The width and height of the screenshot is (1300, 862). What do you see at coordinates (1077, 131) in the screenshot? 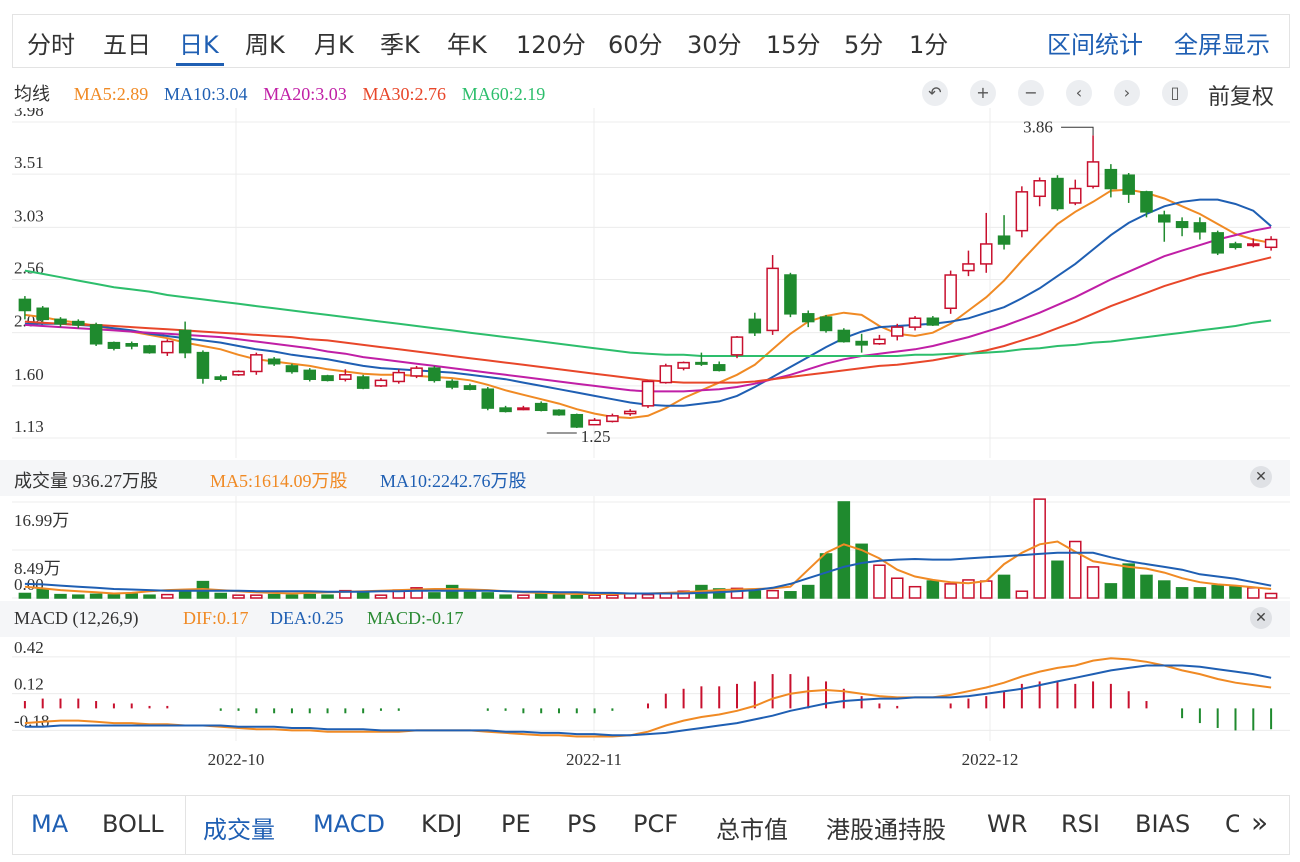
I see `high-marker-line` at bounding box center [1077, 131].